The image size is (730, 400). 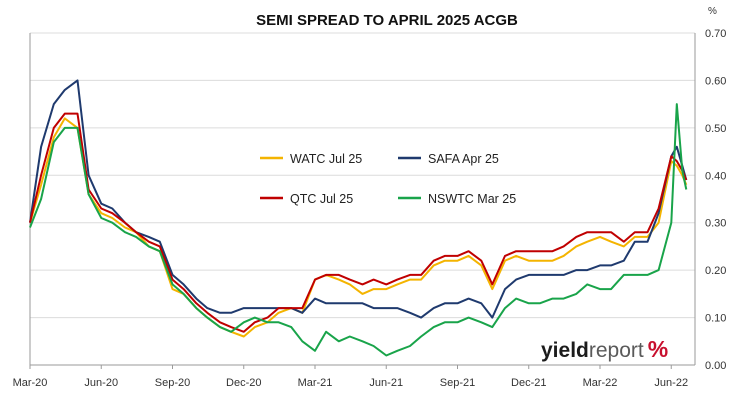 I want to click on y-tick-label: 0.00, so click(x=715, y=366).